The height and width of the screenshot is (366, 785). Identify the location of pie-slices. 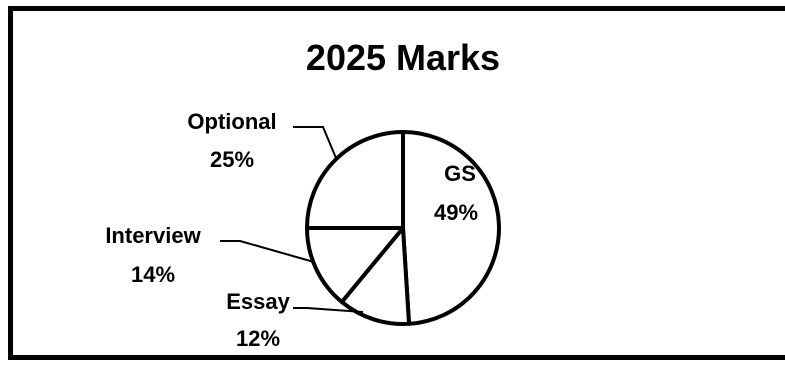
(403, 228).